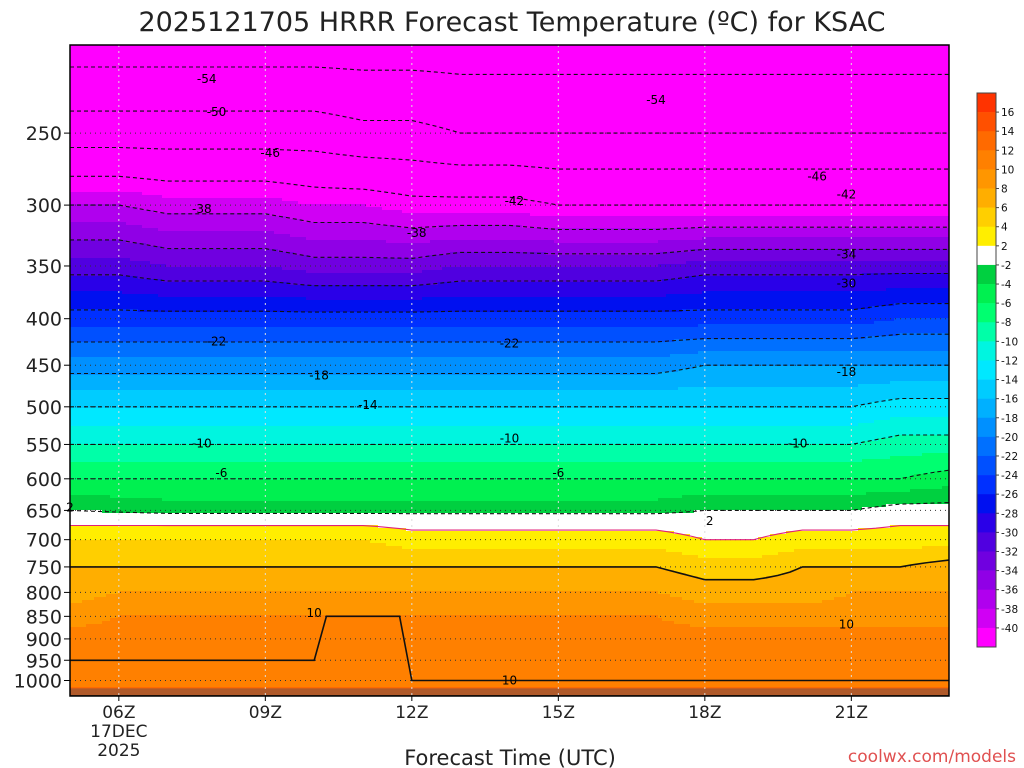 The width and height of the screenshot is (1024, 768). What do you see at coordinates (1006, 323) in the screenshot?
I see `colorbar-label: -8` at bounding box center [1006, 323].